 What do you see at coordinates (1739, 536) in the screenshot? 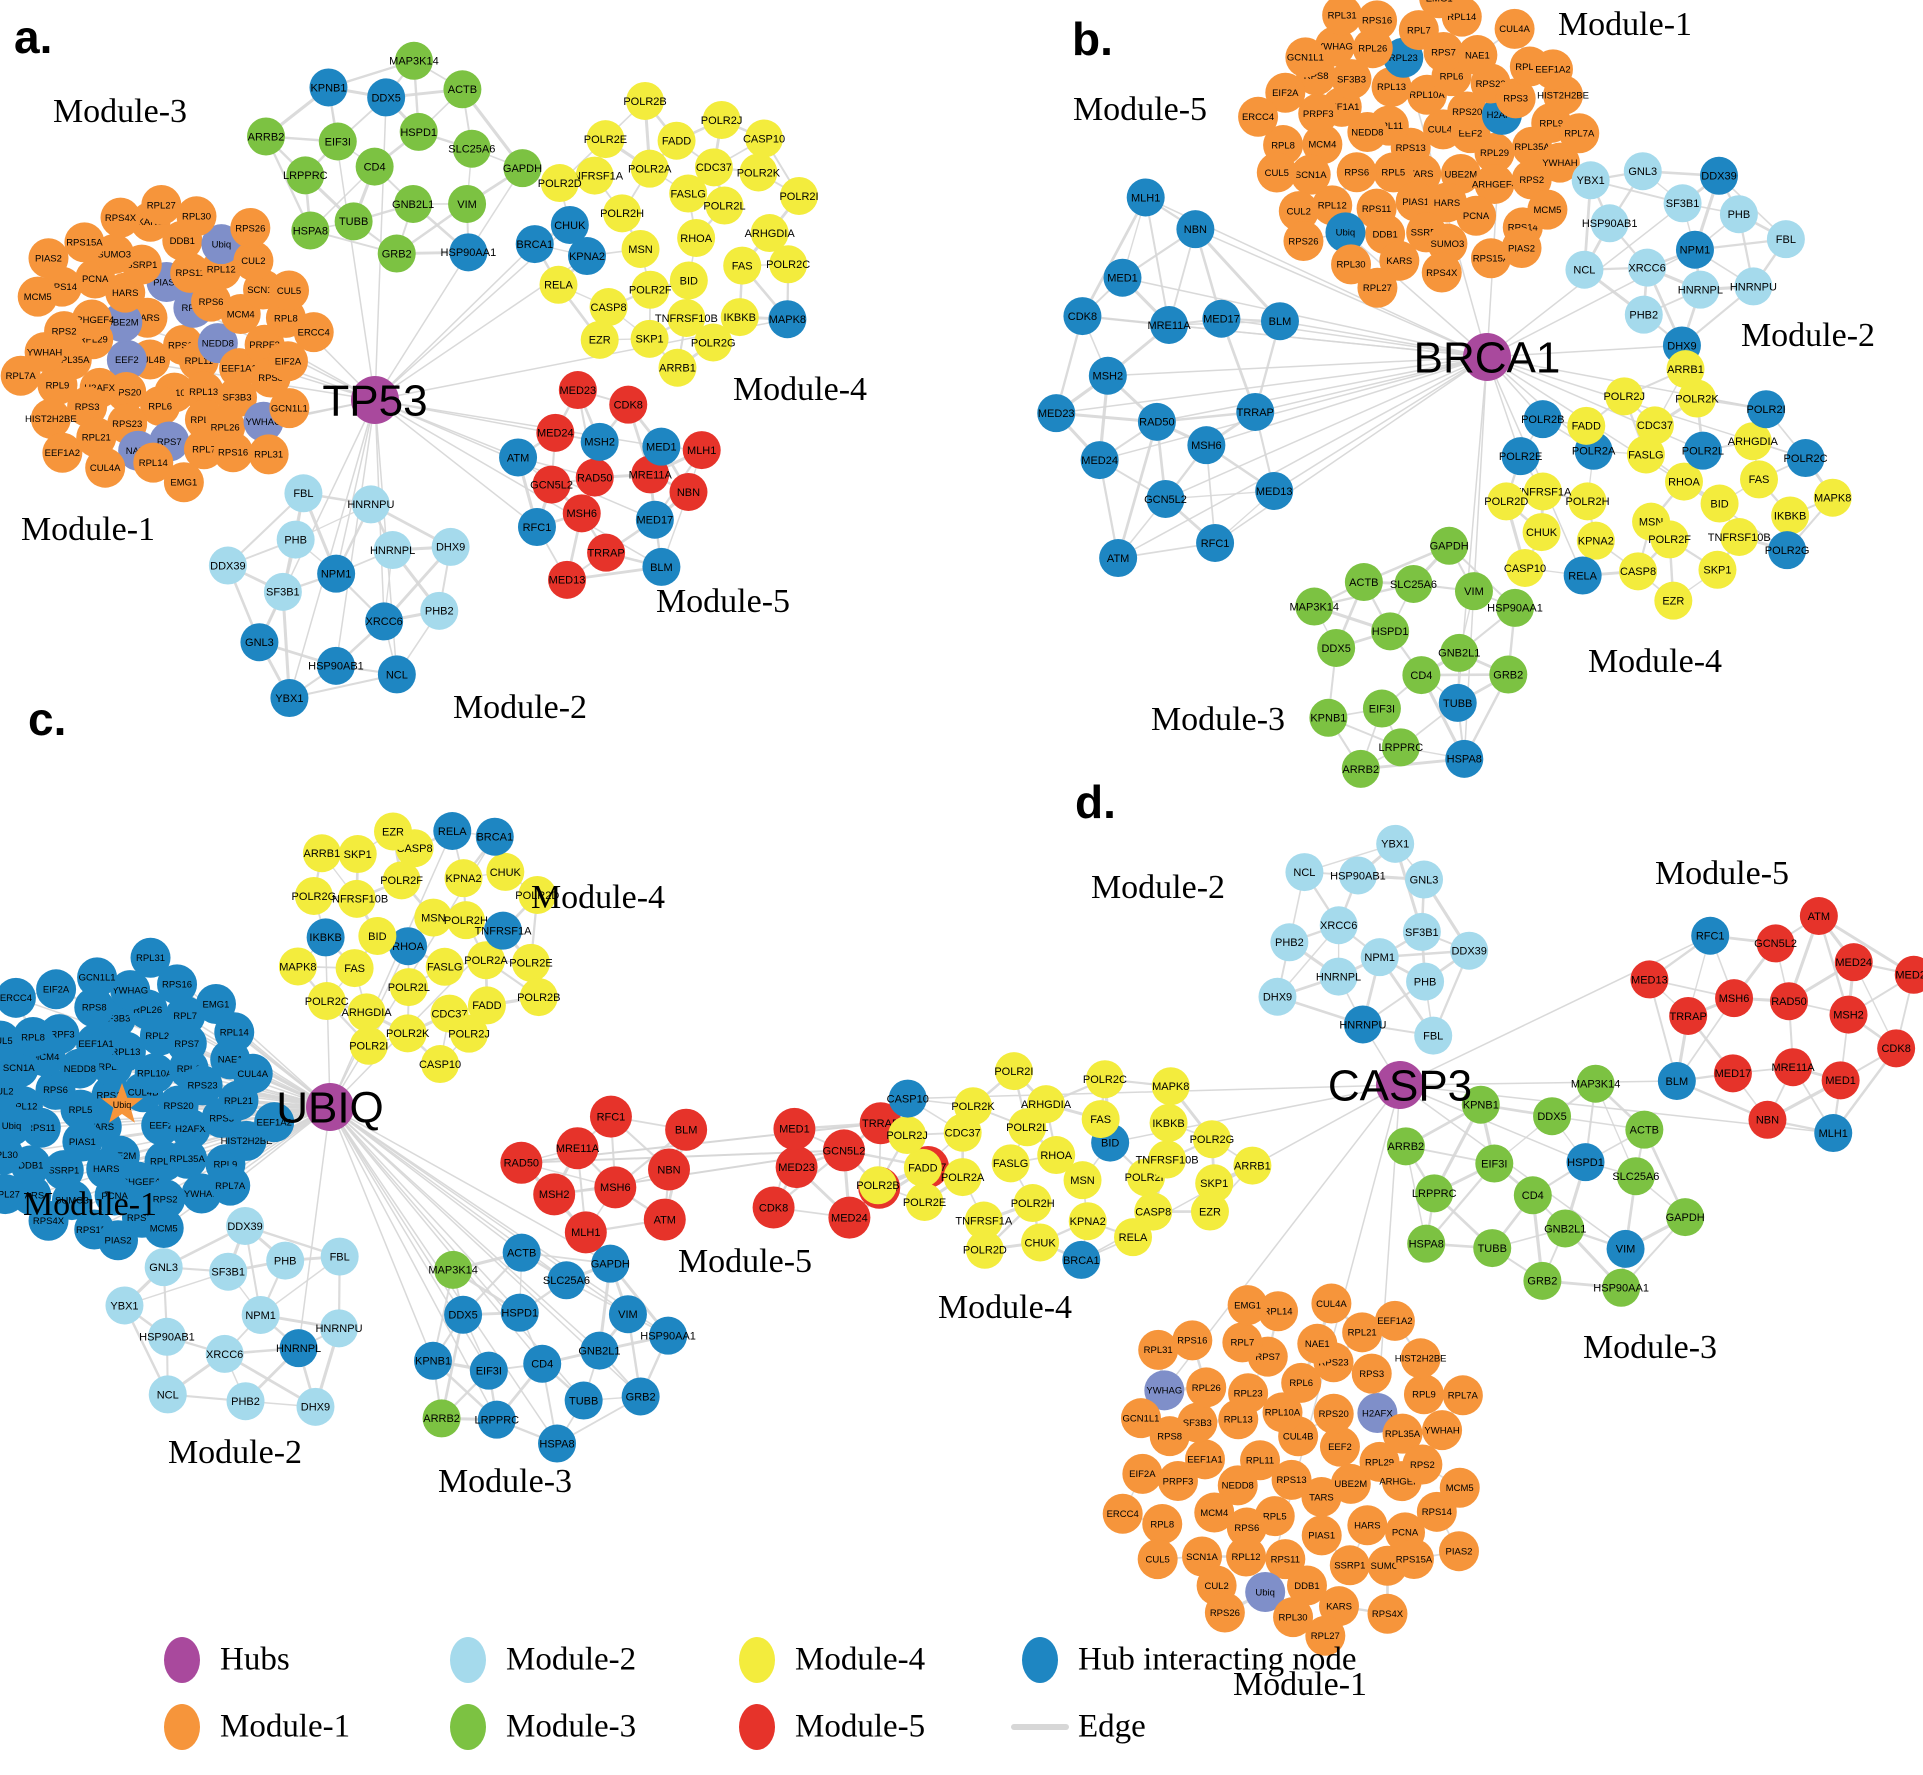
I see `node-tnfrsf10b` at bounding box center [1739, 536].